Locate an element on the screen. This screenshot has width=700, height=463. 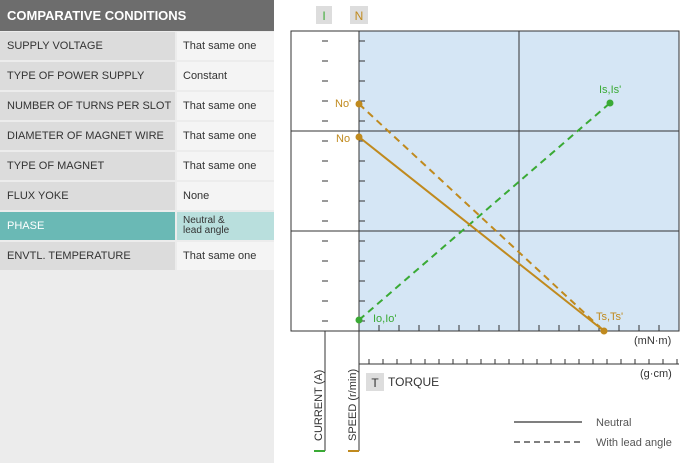
condition-row-supply-voltage: SUPPLY VOLTAGE That same one is located at coordinates (137, 46).